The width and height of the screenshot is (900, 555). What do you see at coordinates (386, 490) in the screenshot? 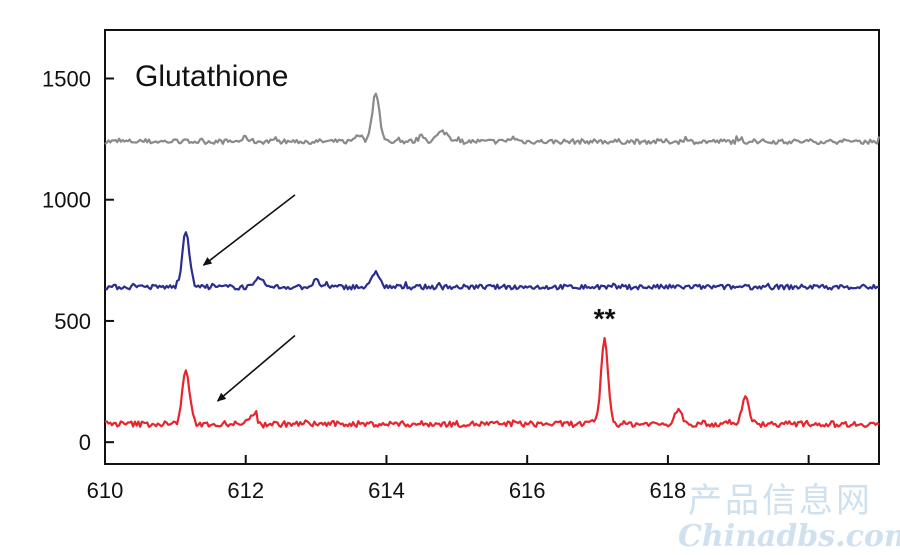
I see `x-tick-label: 614` at bounding box center [386, 490].